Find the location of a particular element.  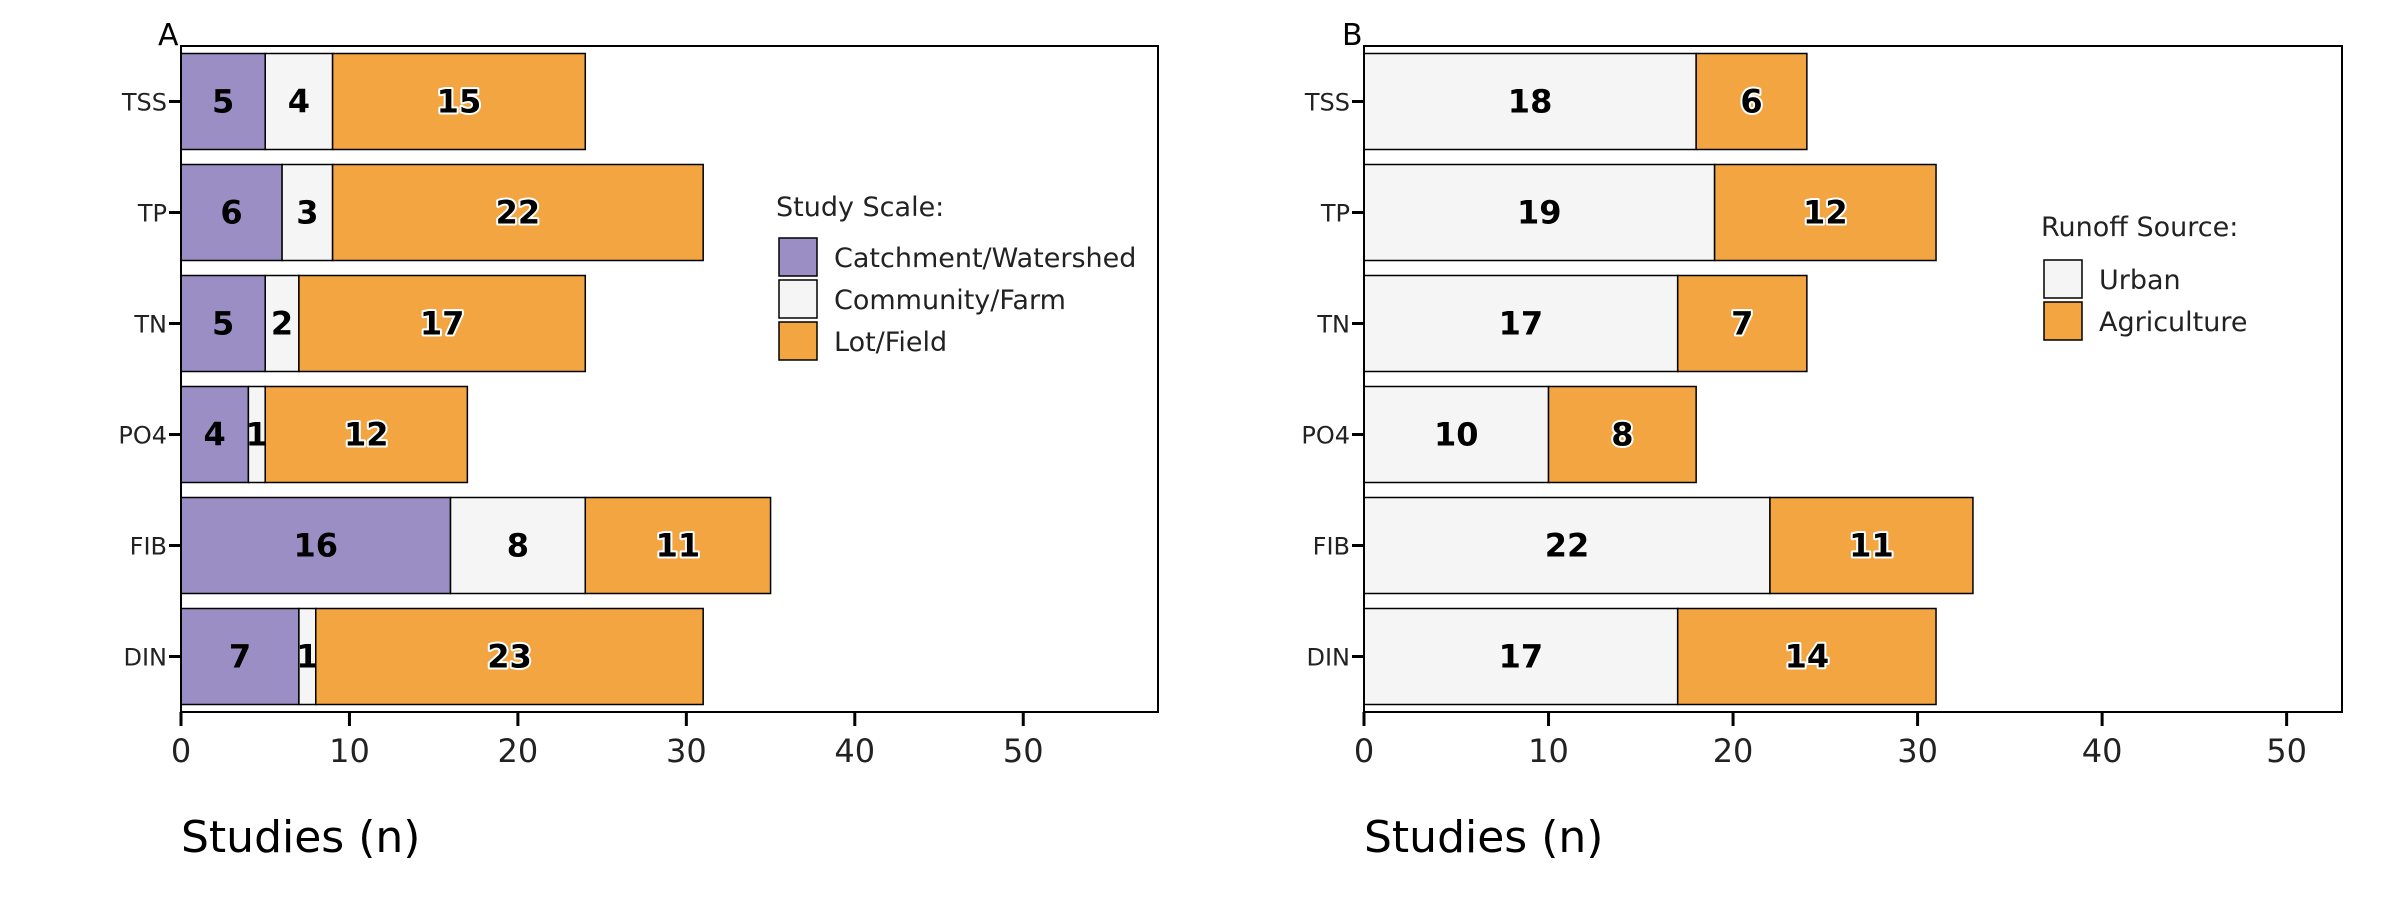

bar-value-label: 14 is located at coordinates (1807, 657).